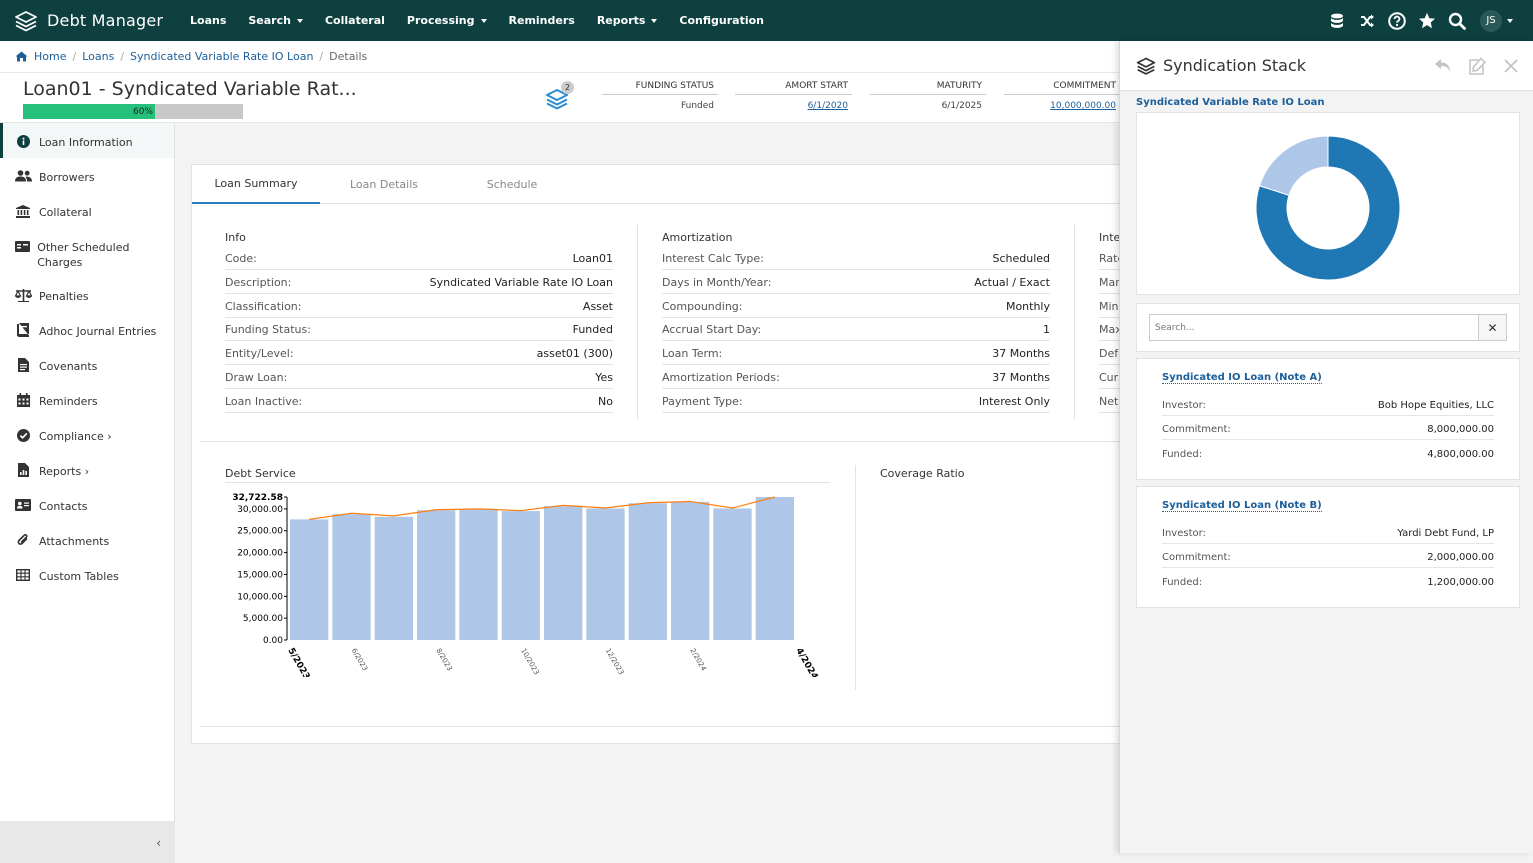 Image resolution: width=1533 pixels, height=863 pixels. Describe the element at coordinates (87, 504) in the screenshot. I see `sidebar-item-contacts: Contacts` at that location.